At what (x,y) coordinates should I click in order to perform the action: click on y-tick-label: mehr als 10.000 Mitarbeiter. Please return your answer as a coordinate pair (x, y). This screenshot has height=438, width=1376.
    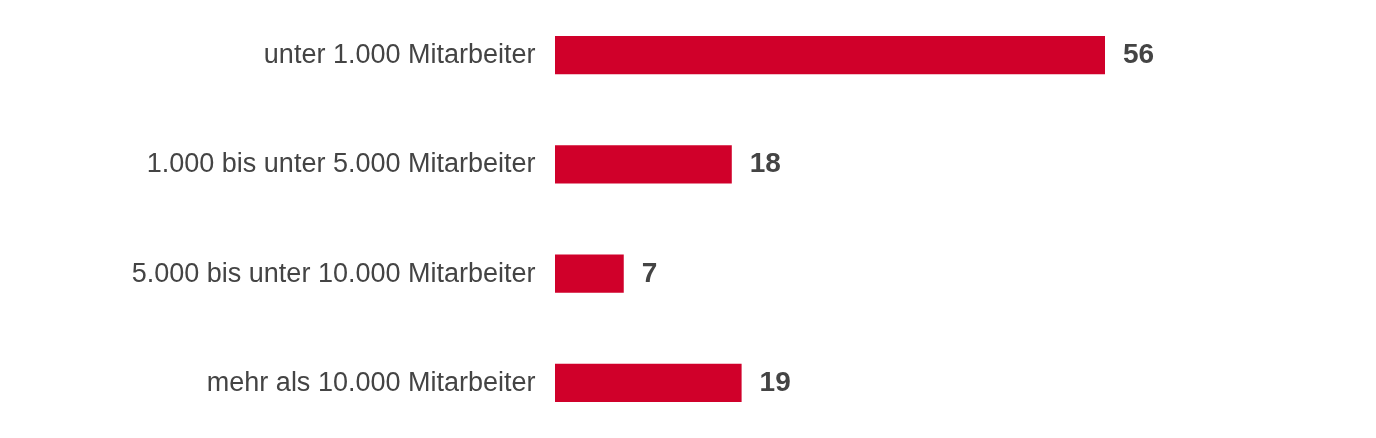
    Looking at the image, I should click on (371, 381).